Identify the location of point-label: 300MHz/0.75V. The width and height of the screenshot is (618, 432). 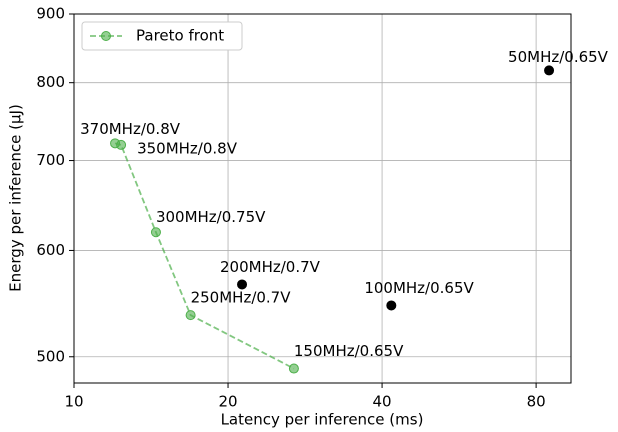
(211, 217).